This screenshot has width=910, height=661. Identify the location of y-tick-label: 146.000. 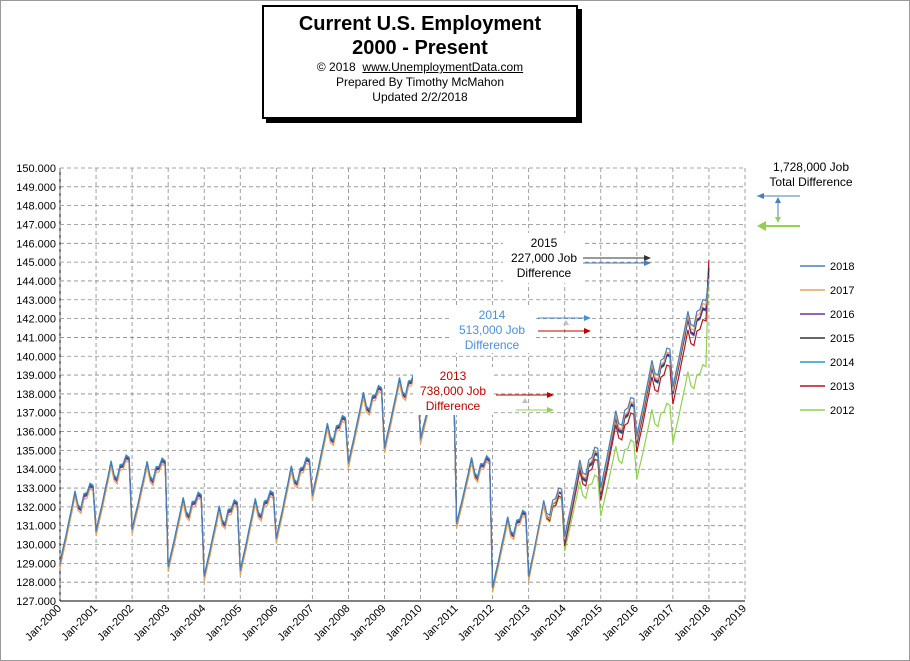
(36, 244).